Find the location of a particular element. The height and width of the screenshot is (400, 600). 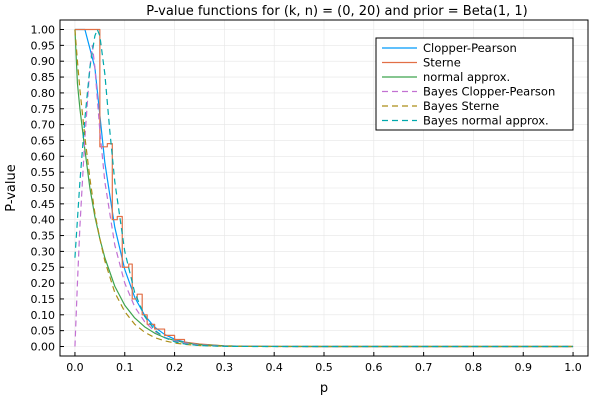

y-tick-label: 0.15 is located at coordinates (43, 299).